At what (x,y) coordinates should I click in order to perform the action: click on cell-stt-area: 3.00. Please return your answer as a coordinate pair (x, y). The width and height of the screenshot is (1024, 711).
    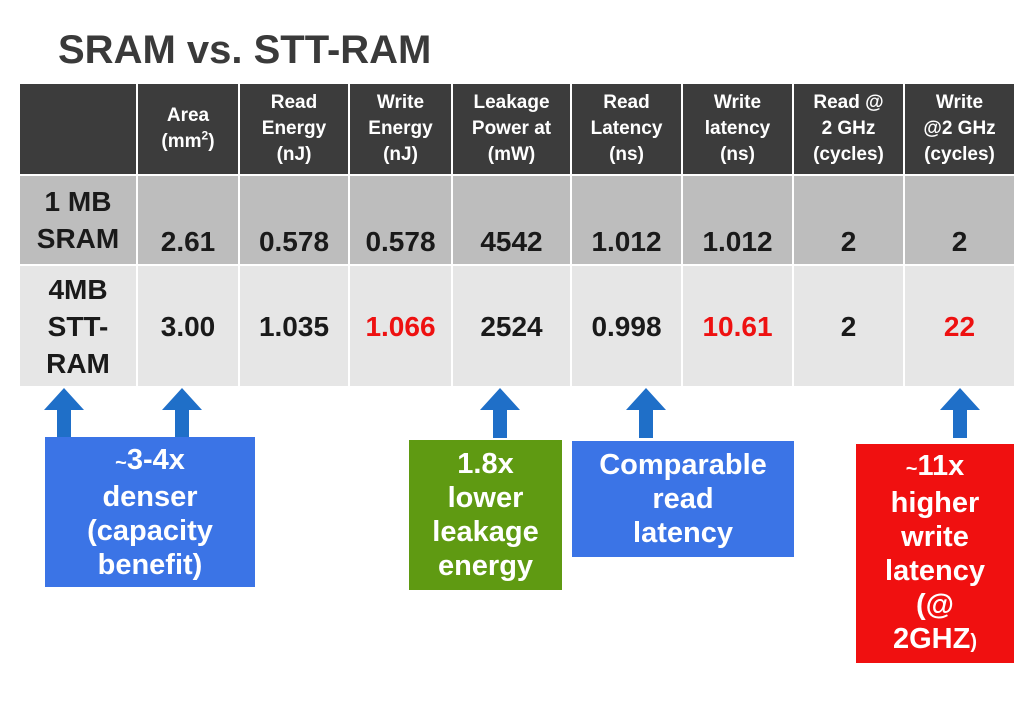
    Looking at the image, I should click on (188, 326).